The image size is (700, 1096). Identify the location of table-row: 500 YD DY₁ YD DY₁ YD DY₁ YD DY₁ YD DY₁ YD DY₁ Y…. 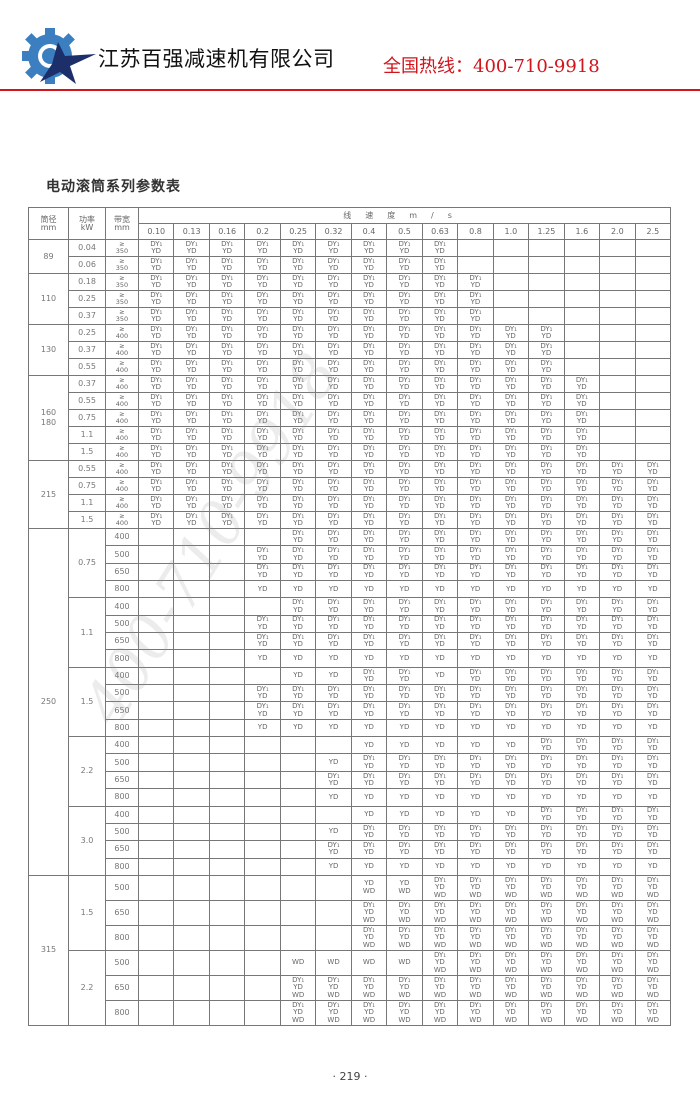
(350, 762).